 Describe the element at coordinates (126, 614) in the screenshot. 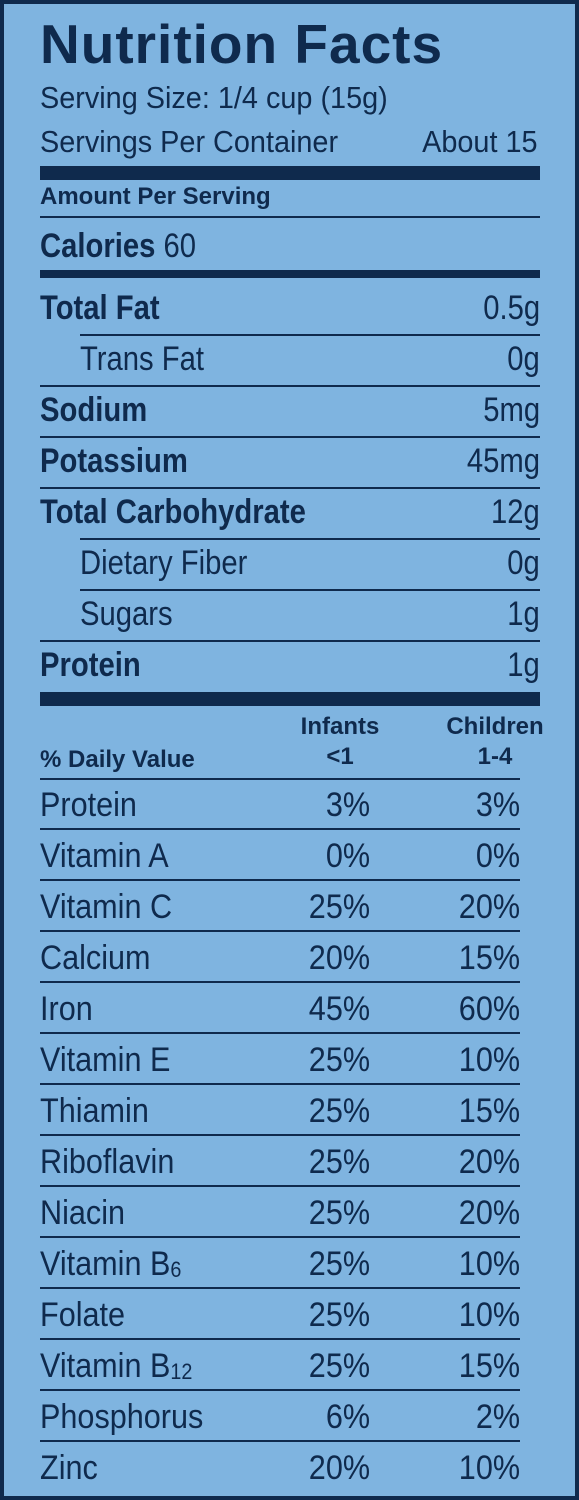

I see `nutrient-name: Sugars` at that location.